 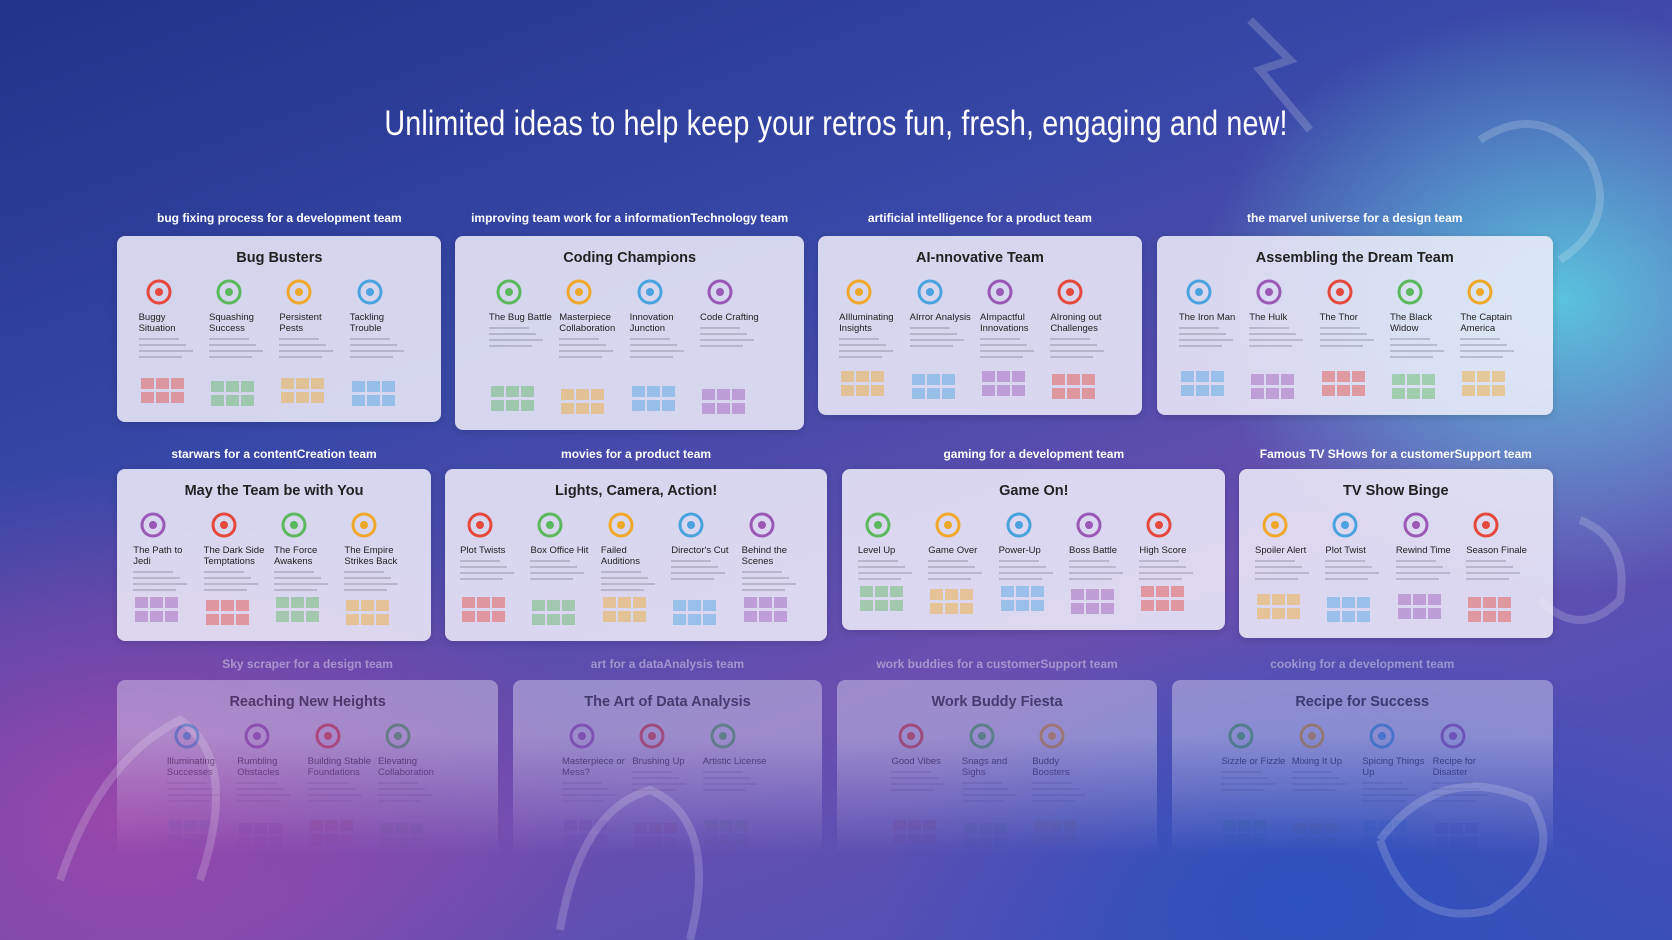 What do you see at coordinates (940, 317) in the screenshot?
I see `column-label: AIrror Analysis` at bounding box center [940, 317].